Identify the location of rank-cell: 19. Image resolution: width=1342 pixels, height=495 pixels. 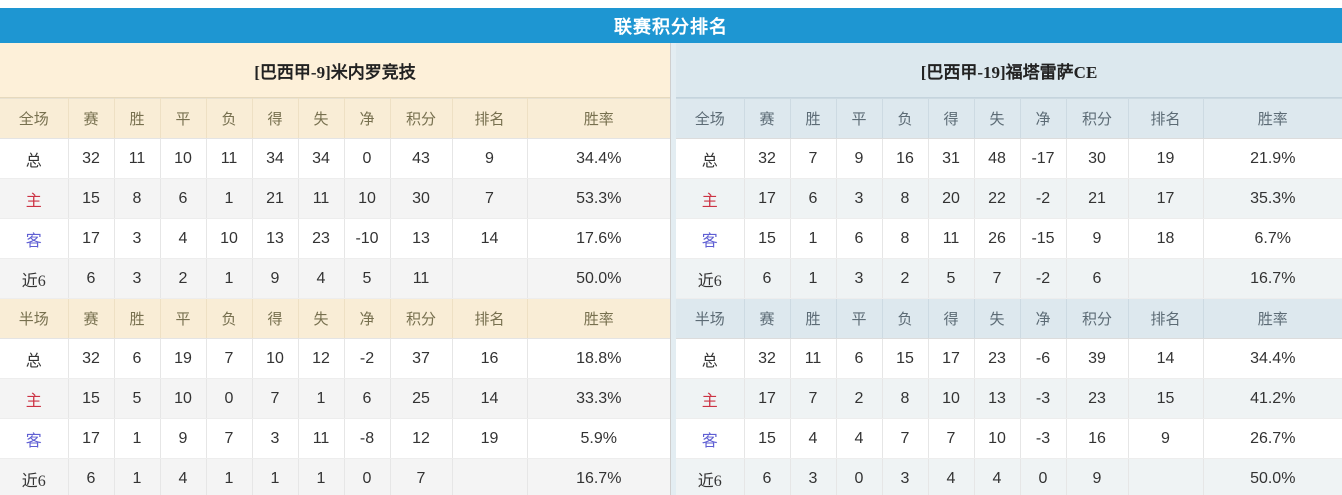
(1166, 158).